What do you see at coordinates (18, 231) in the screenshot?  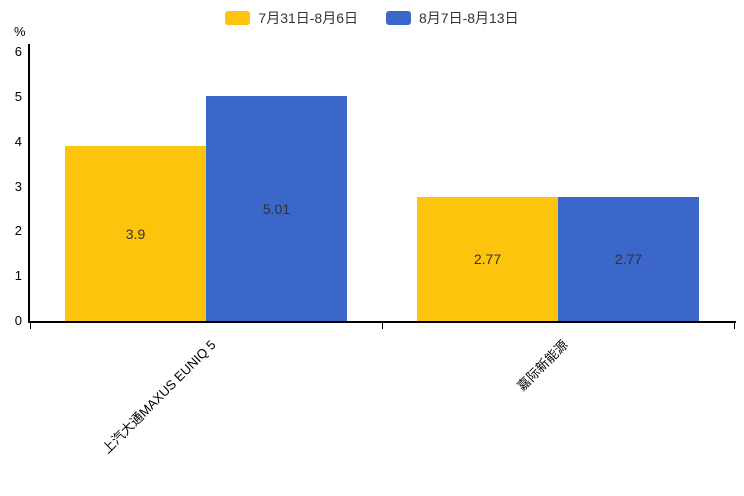 I see `y-axis-tick-label: 2` at bounding box center [18, 231].